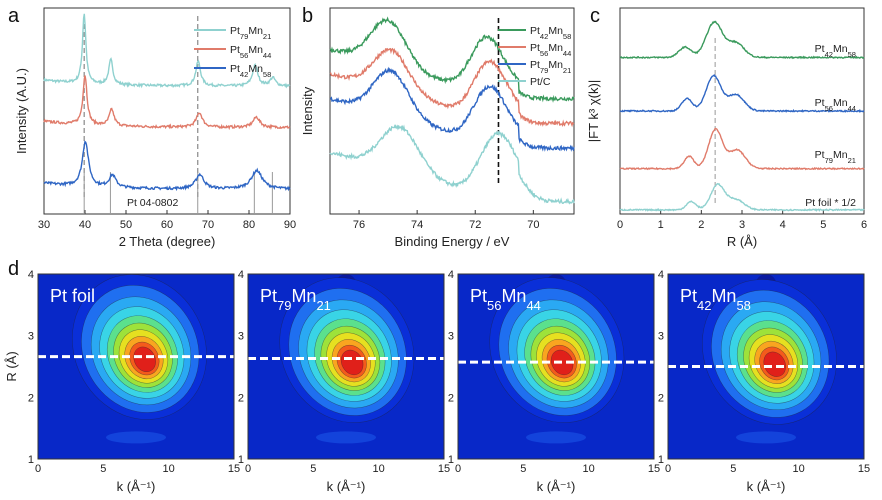 The image size is (882, 500). Describe the element at coordinates (589, 469) in the screenshot. I see `wavelet-x-tick-2-2: 10` at that location.